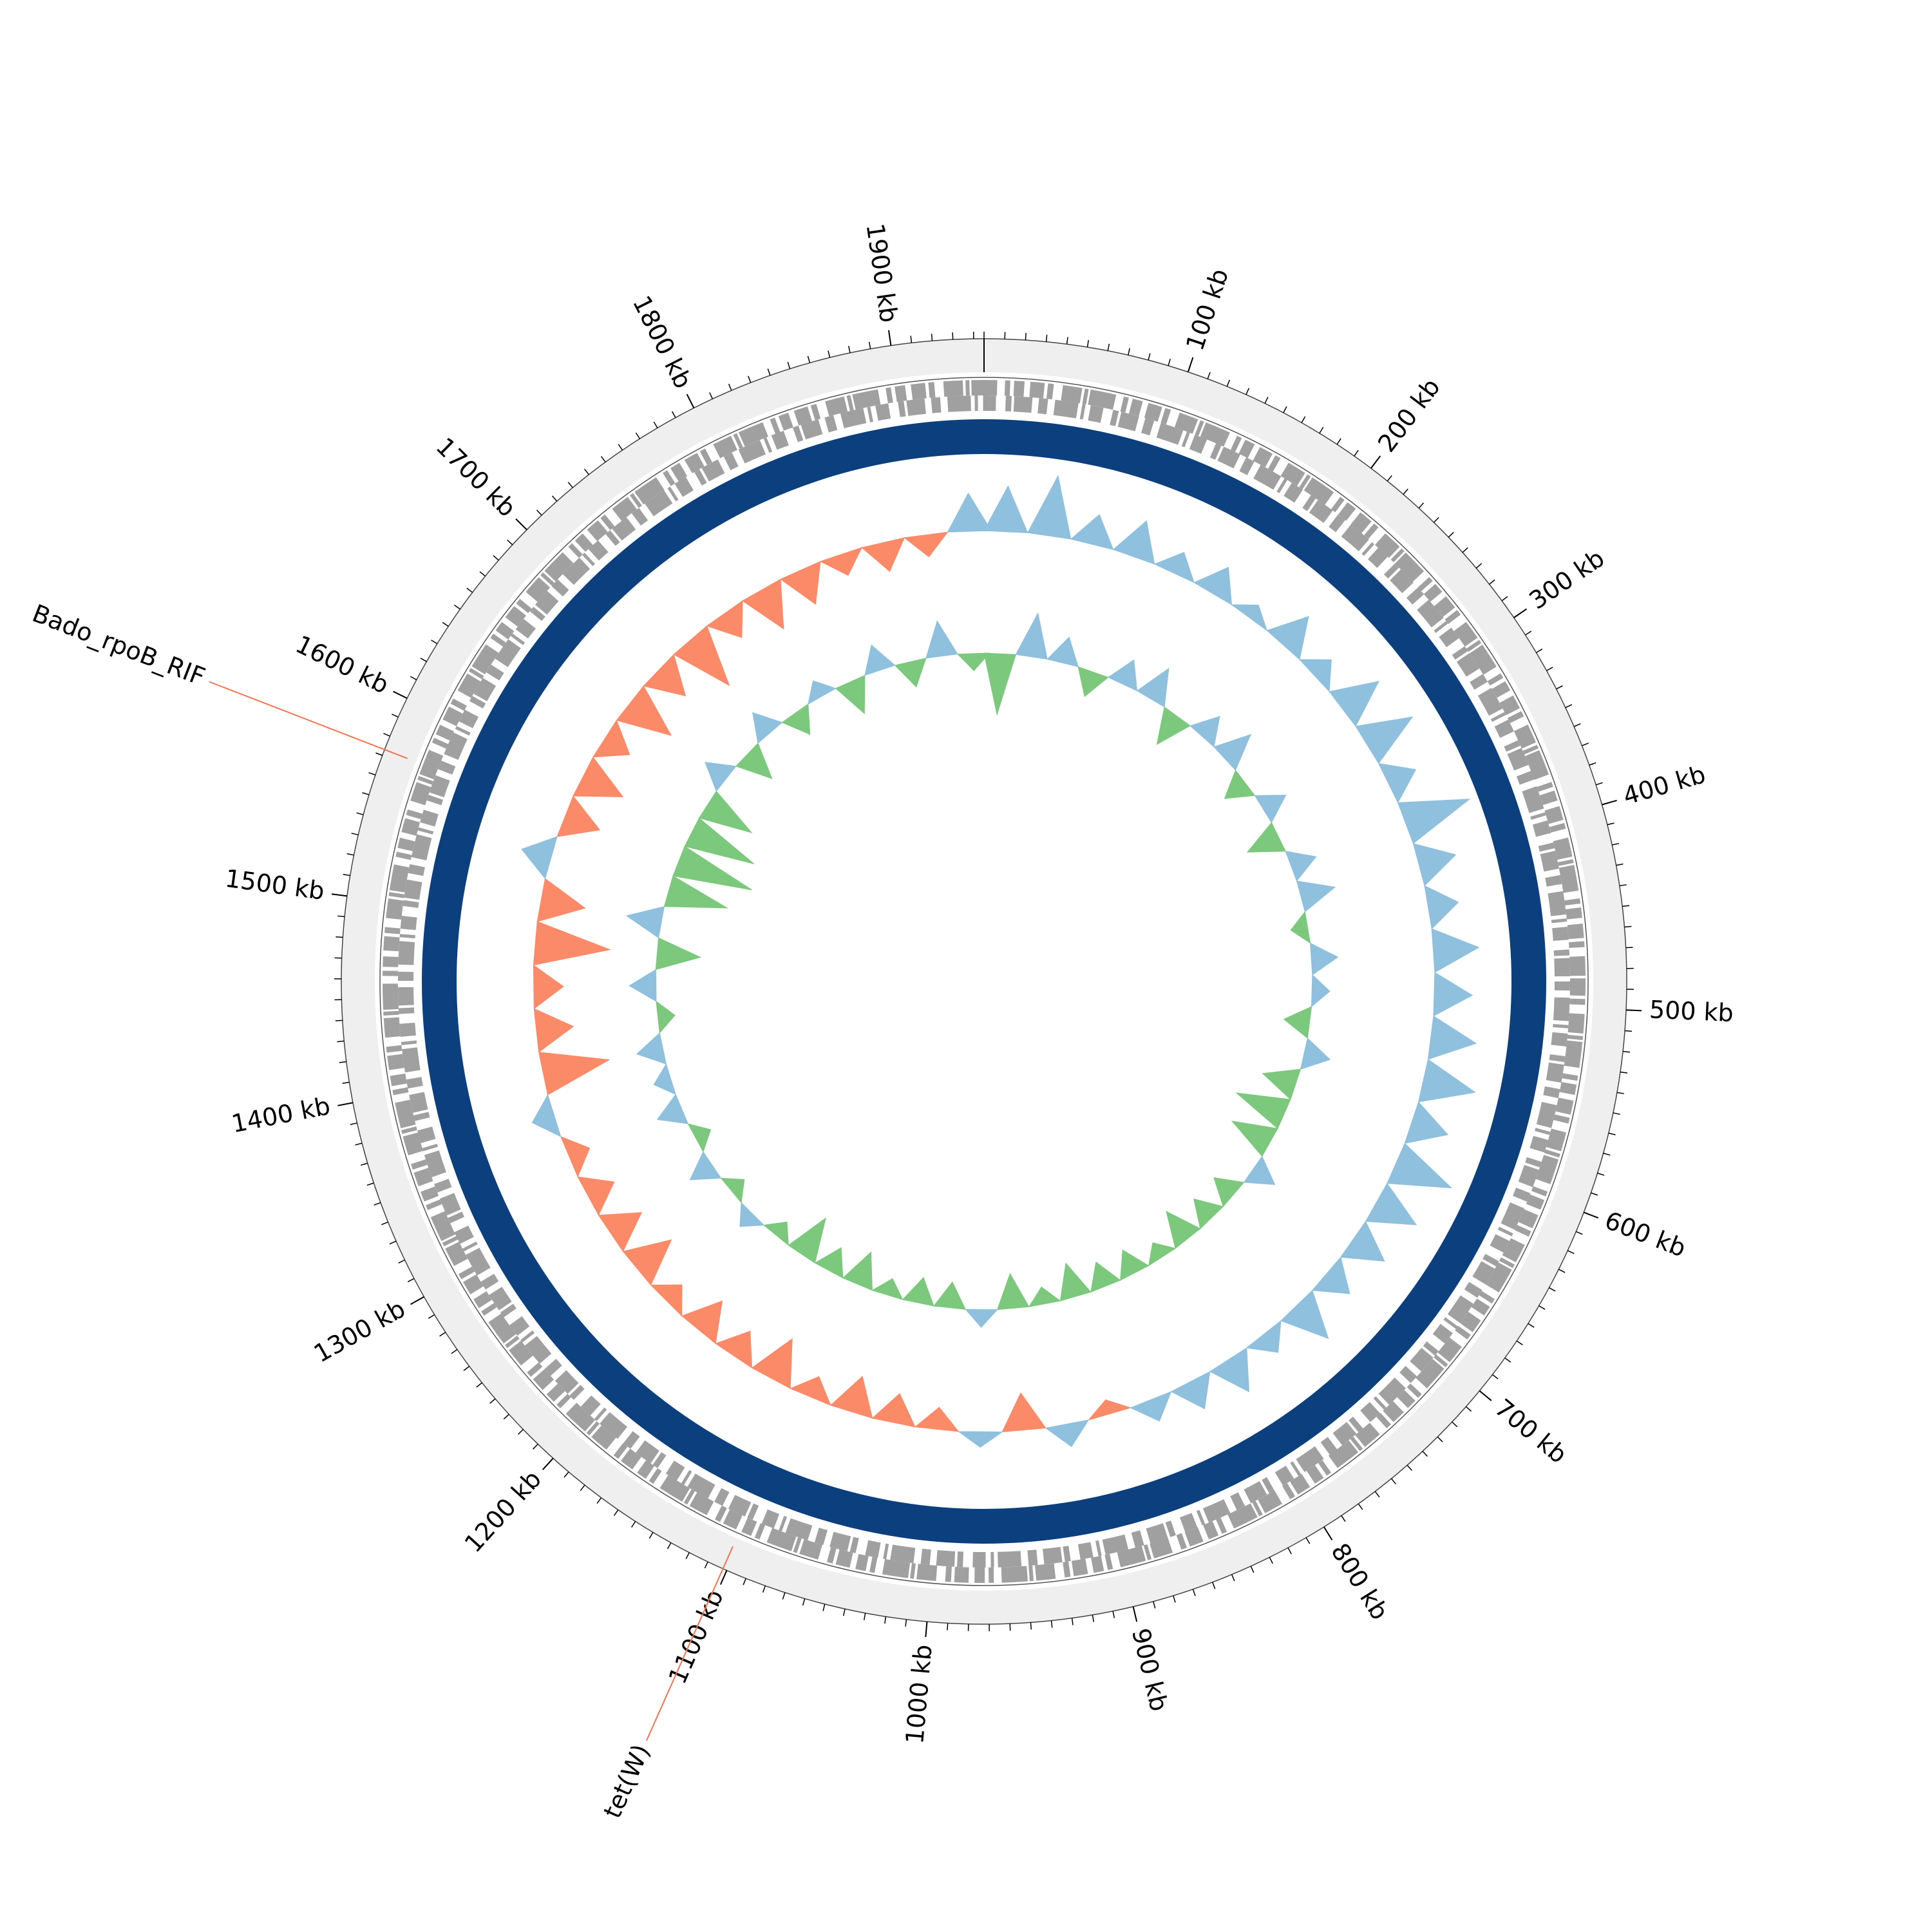 Image resolution: width=1932 pixels, height=1932 pixels. Describe the element at coordinates (274, 884) in the screenshot. I see `x-tick-label: 1500 kb` at that location.